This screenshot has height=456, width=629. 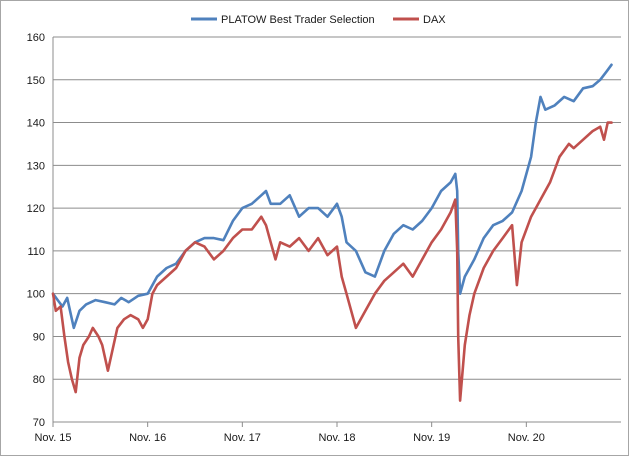 I want to click on x-tick-label: Nov. 20, so click(x=526, y=438).